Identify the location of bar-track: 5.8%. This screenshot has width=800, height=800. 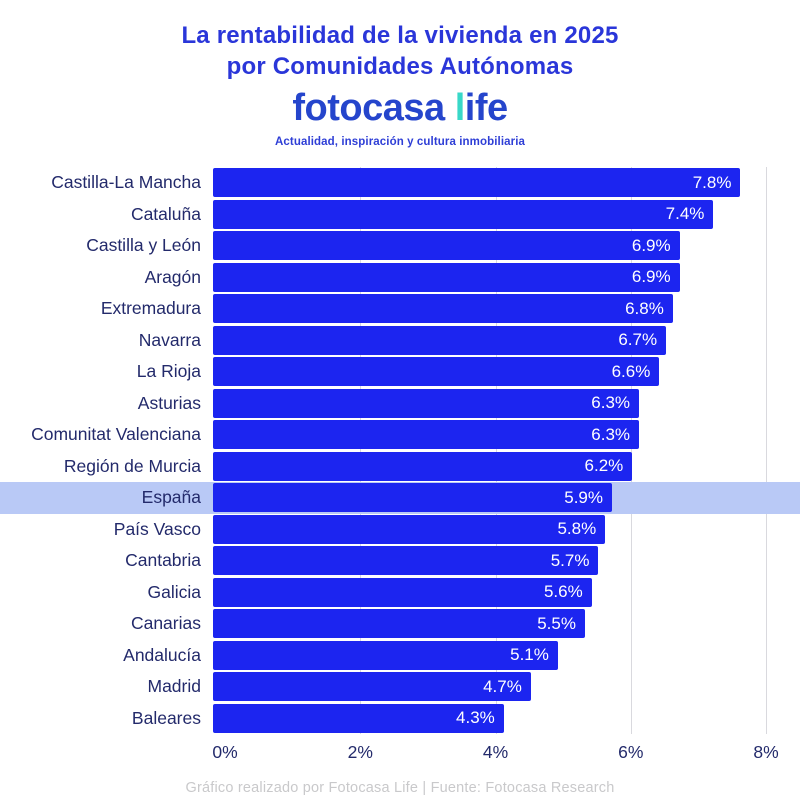
(483, 529).